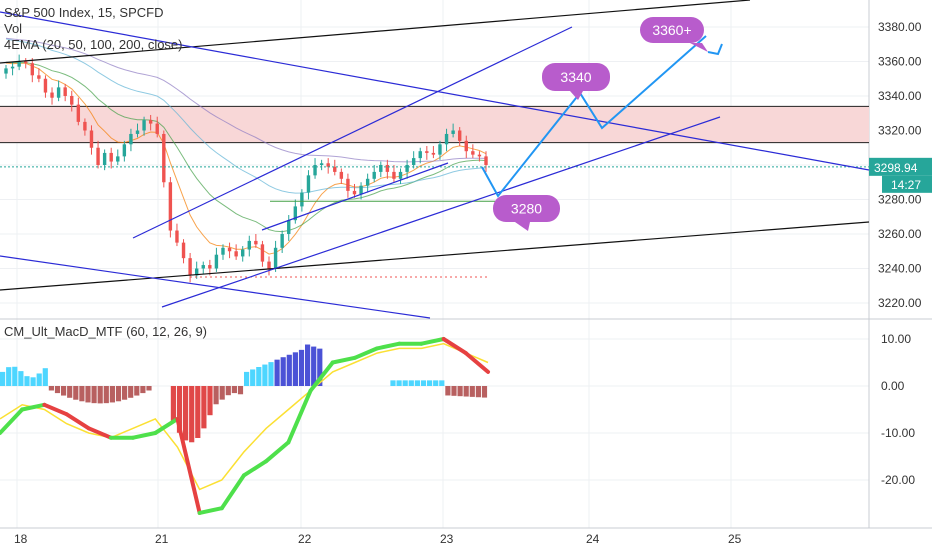 Image resolution: width=932 pixels, height=550 pixels. What do you see at coordinates (13, 28) in the screenshot?
I see `volume-label: Vol` at bounding box center [13, 28].